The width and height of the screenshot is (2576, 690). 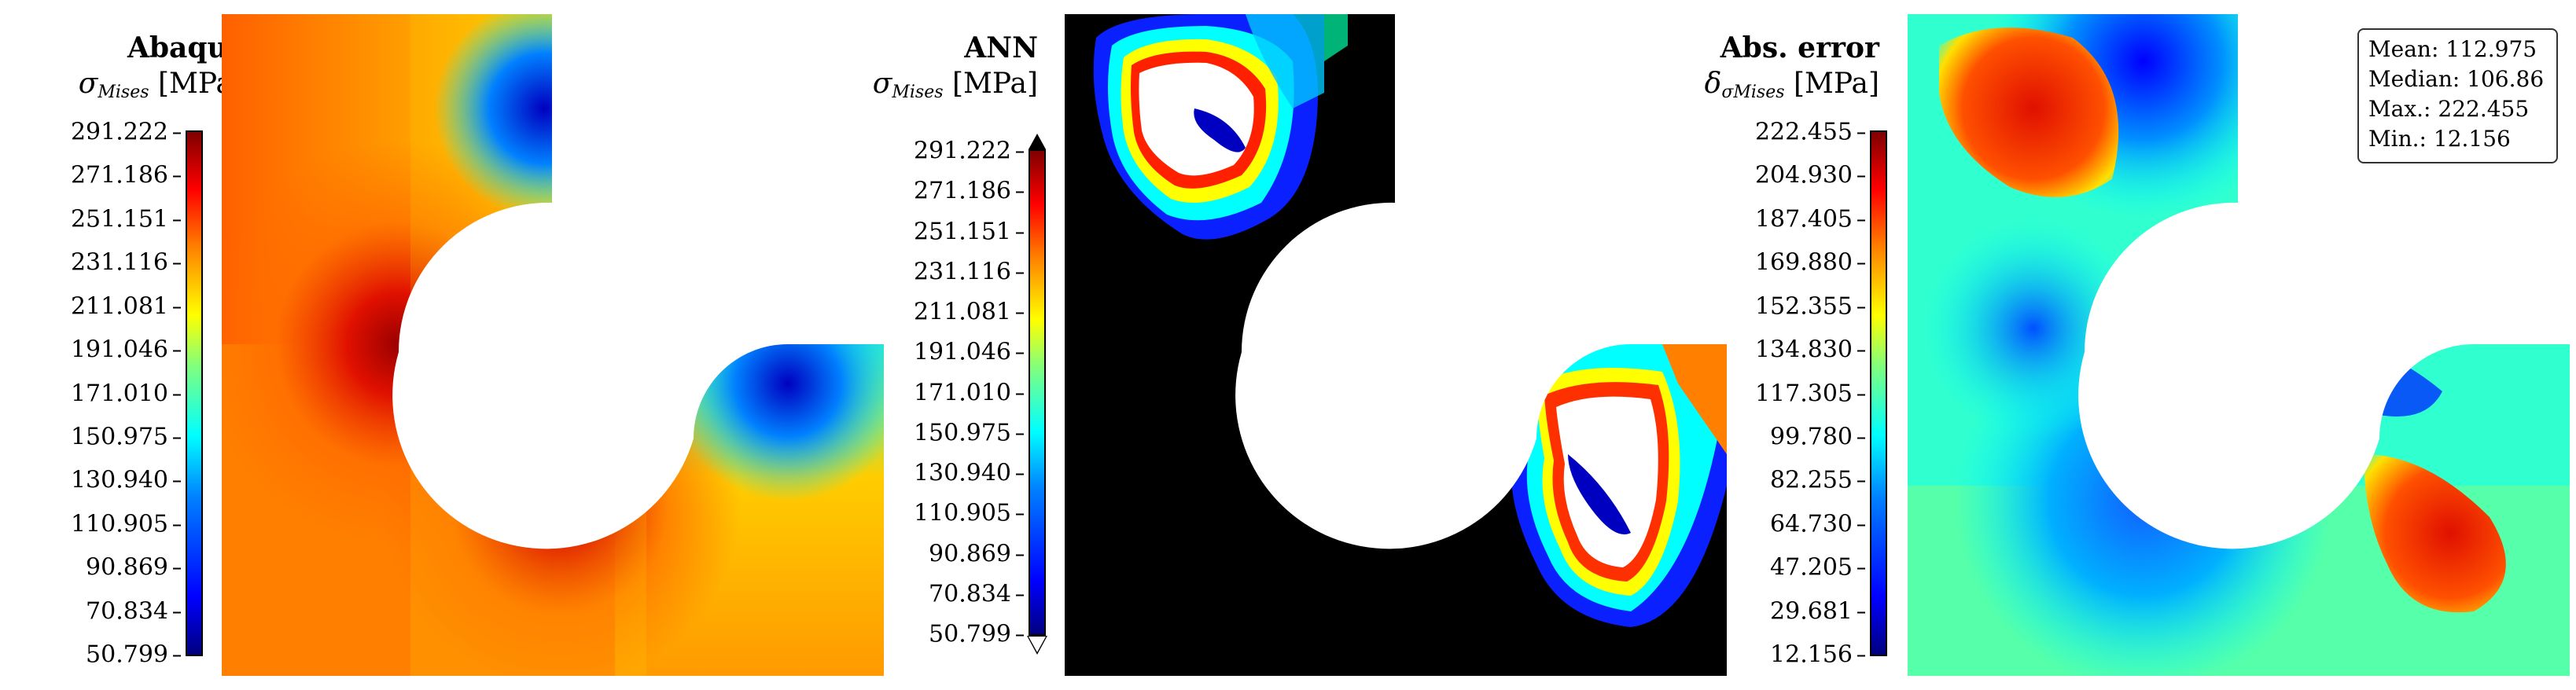 What do you see at coordinates (1810, 350) in the screenshot?
I see `colorbar-tick-label: 134.830` at bounding box center [1810, 350].